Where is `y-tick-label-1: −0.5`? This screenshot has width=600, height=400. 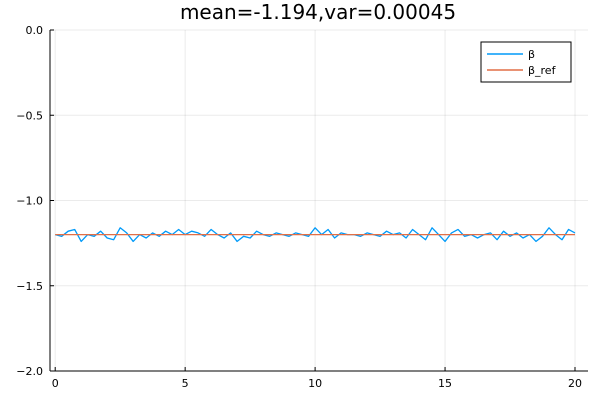
y-tick-label-1: −0.5 is located at coordinates (29, 115).